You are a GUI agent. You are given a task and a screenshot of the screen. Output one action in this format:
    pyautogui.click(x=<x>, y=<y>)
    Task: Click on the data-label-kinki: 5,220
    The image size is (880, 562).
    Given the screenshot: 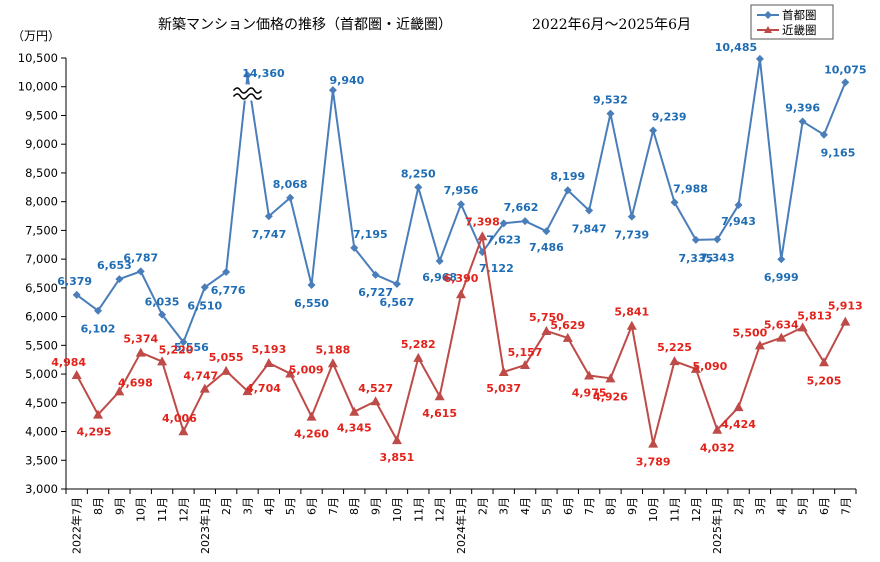 What is the action you would take?
    pyautogui.click(x=176, y=349)
    